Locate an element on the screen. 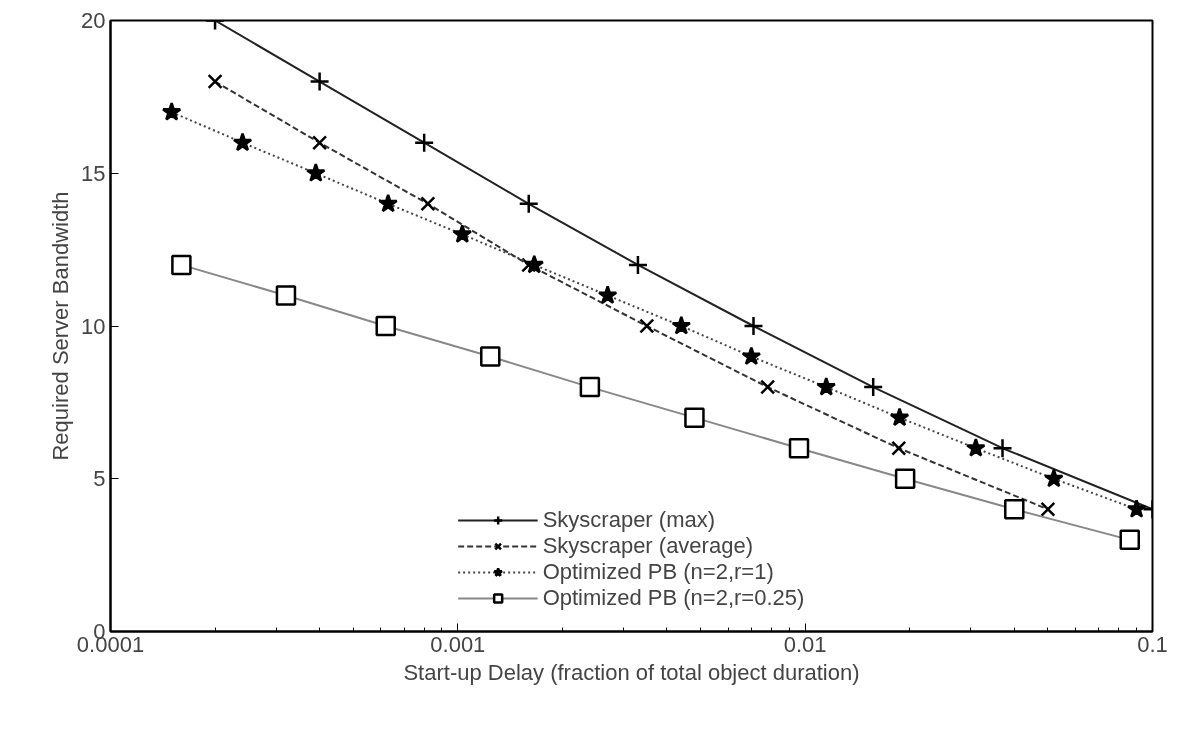 The height and width of the screenshot is (741, 1182). y-tick-label: 10 is located at coordinates (93, 326).